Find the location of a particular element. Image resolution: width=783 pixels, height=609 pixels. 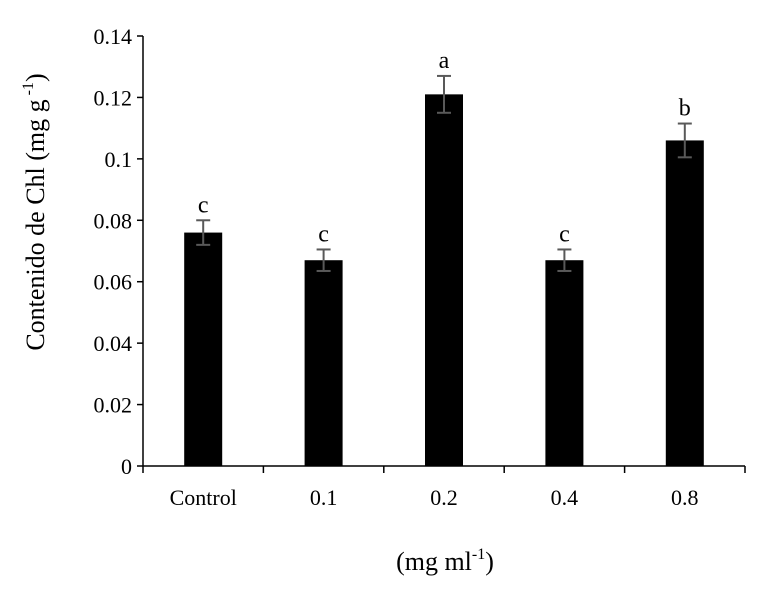

y-tick-label: 0.14 is located at coordinates (113, 36).